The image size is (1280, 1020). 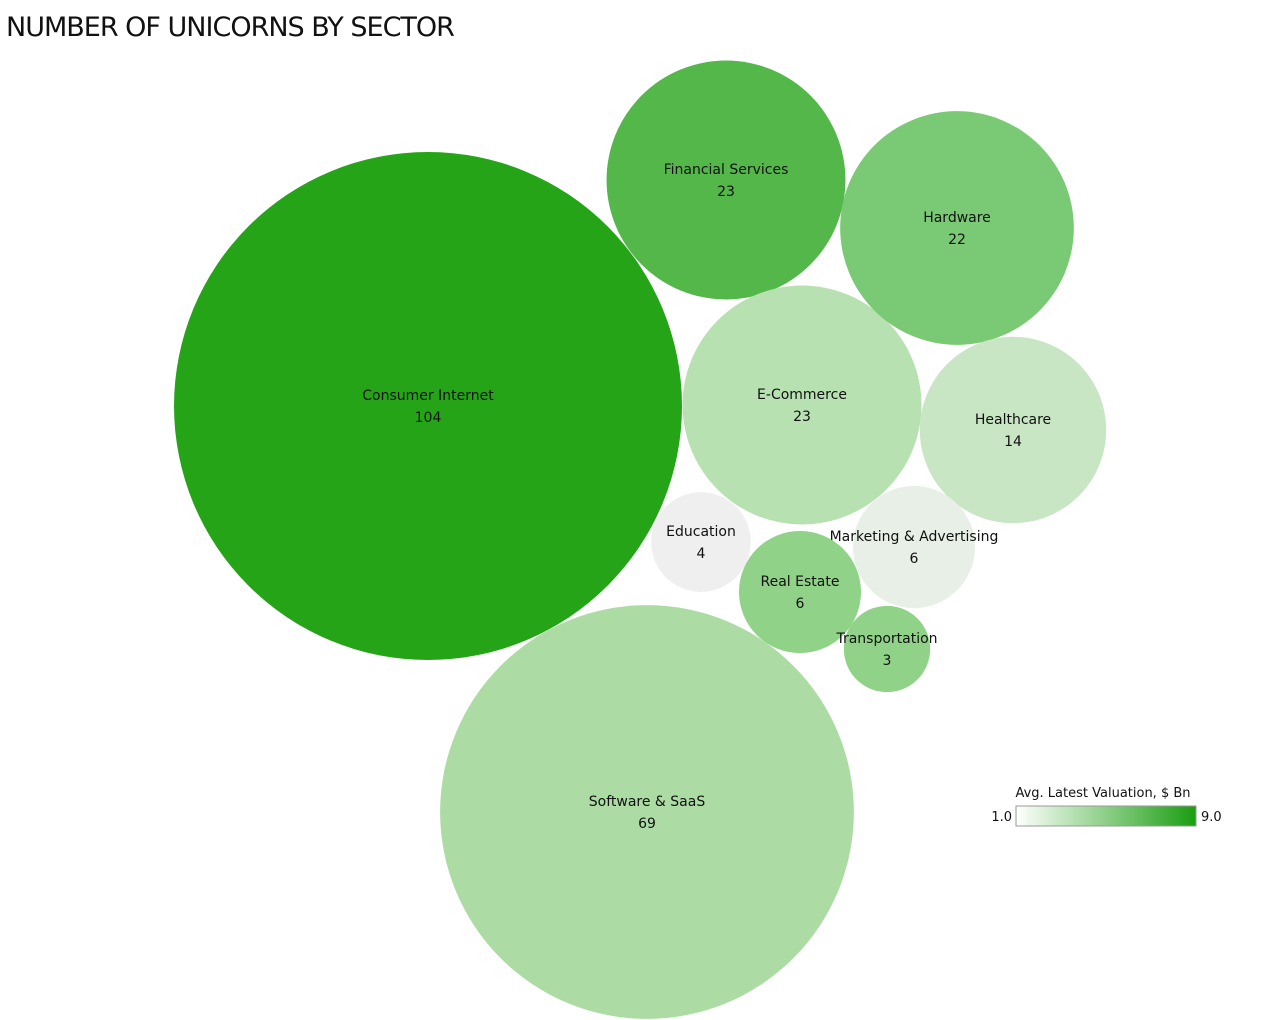 What do you see at coordinates (957, 240) in the screenshot?
I see `bubble-count-label: 22` at bounding box center [957, 240].